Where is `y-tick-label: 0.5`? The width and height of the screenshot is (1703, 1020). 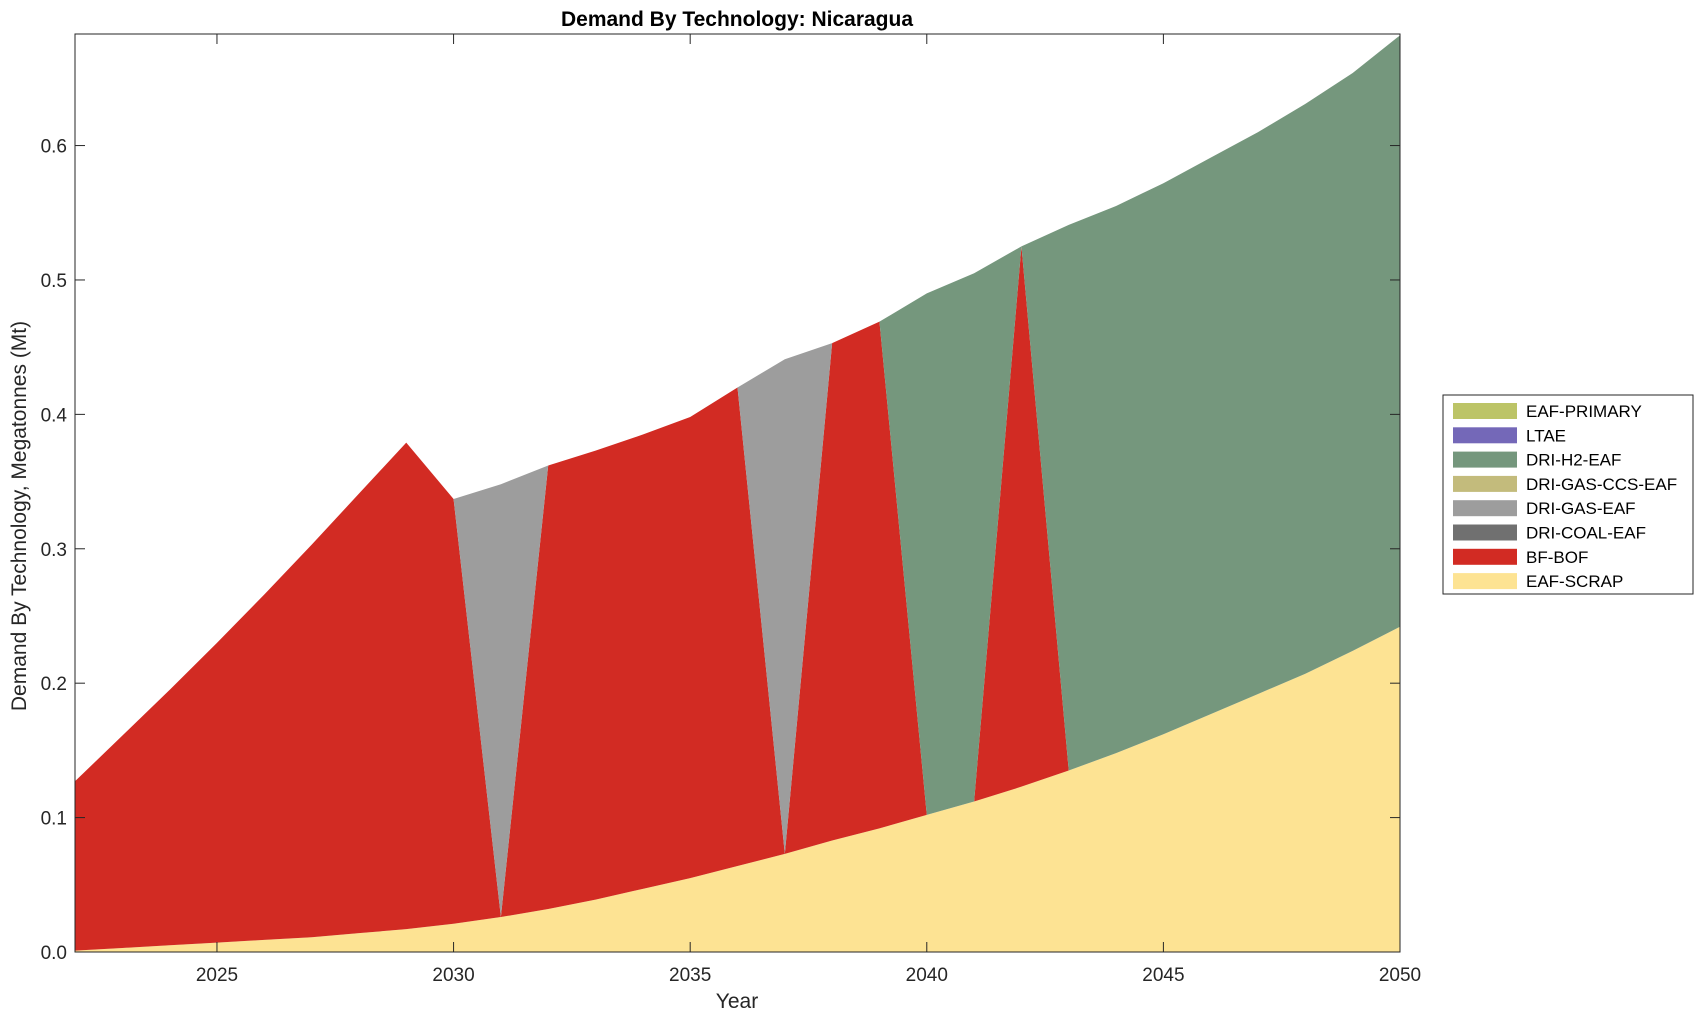
y-tick-label: 0.5 is located at coordinates (54, 281).